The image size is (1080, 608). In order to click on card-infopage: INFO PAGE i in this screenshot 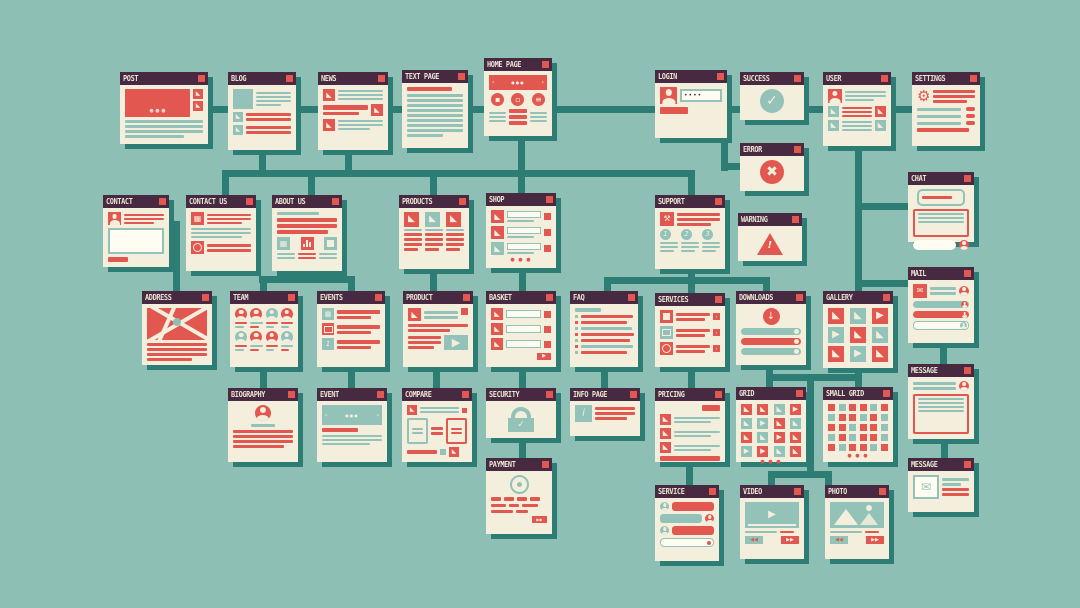, I will do `click(605, 412)`.